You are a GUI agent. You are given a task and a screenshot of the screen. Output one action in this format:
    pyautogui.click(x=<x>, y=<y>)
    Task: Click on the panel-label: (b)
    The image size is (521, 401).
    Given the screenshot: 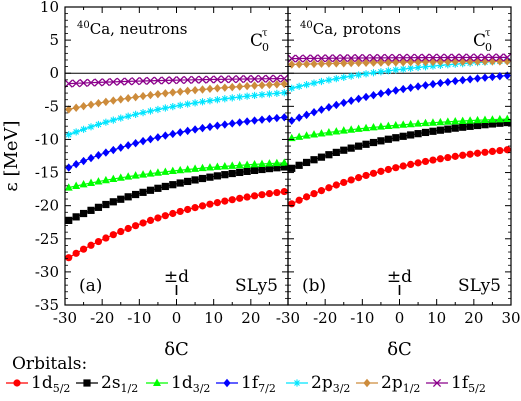 What is the action you would take?
    pyautogui.click(x=314, y=286)
    